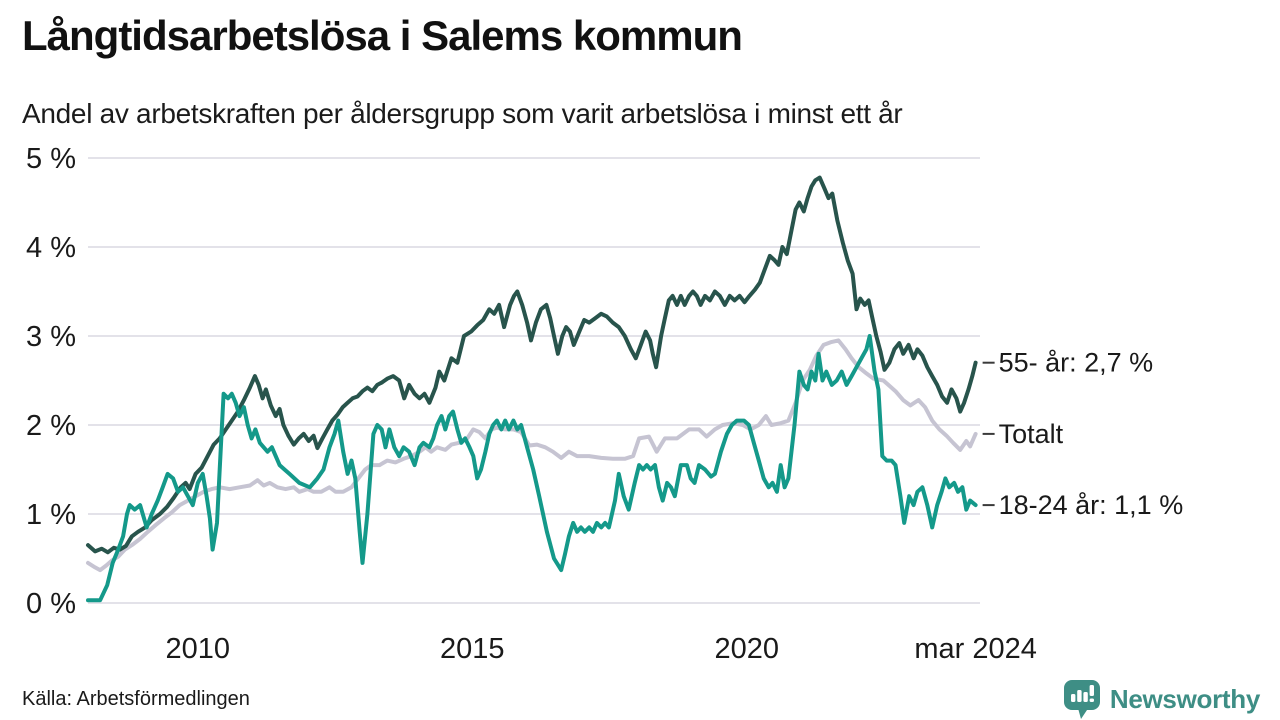 The image size is (1280, 720). Describe the element at coordinates (1091, 505) in the screenshot. I see `series-end-label-18-24-ar: 18-24 år: 1,1 %` at that location.